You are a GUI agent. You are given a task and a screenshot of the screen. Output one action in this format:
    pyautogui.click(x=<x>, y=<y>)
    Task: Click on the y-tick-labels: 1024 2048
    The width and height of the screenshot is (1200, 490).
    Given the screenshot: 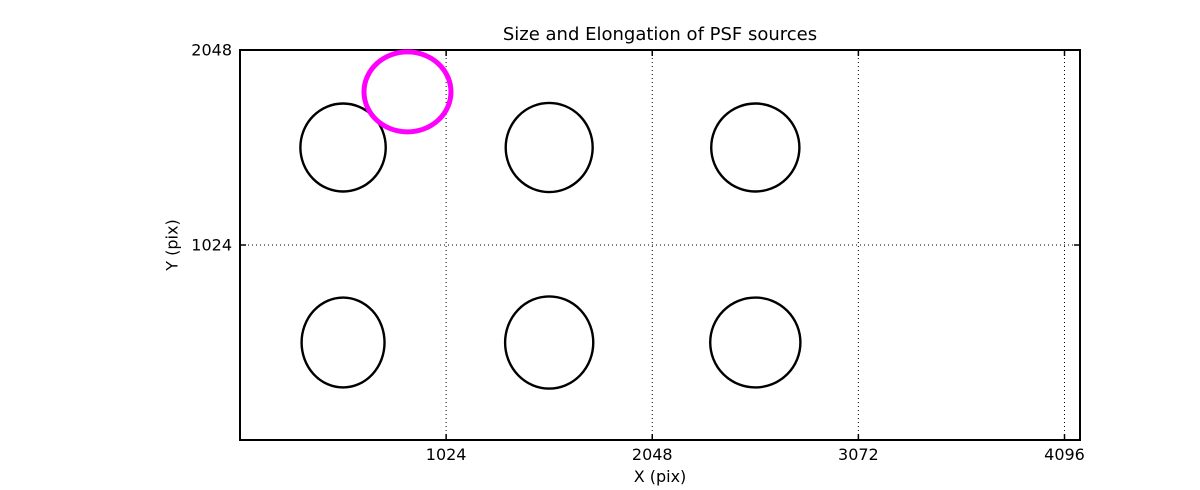 What is the action you would take?
    pyautogui.click(x=211, y=148)
    